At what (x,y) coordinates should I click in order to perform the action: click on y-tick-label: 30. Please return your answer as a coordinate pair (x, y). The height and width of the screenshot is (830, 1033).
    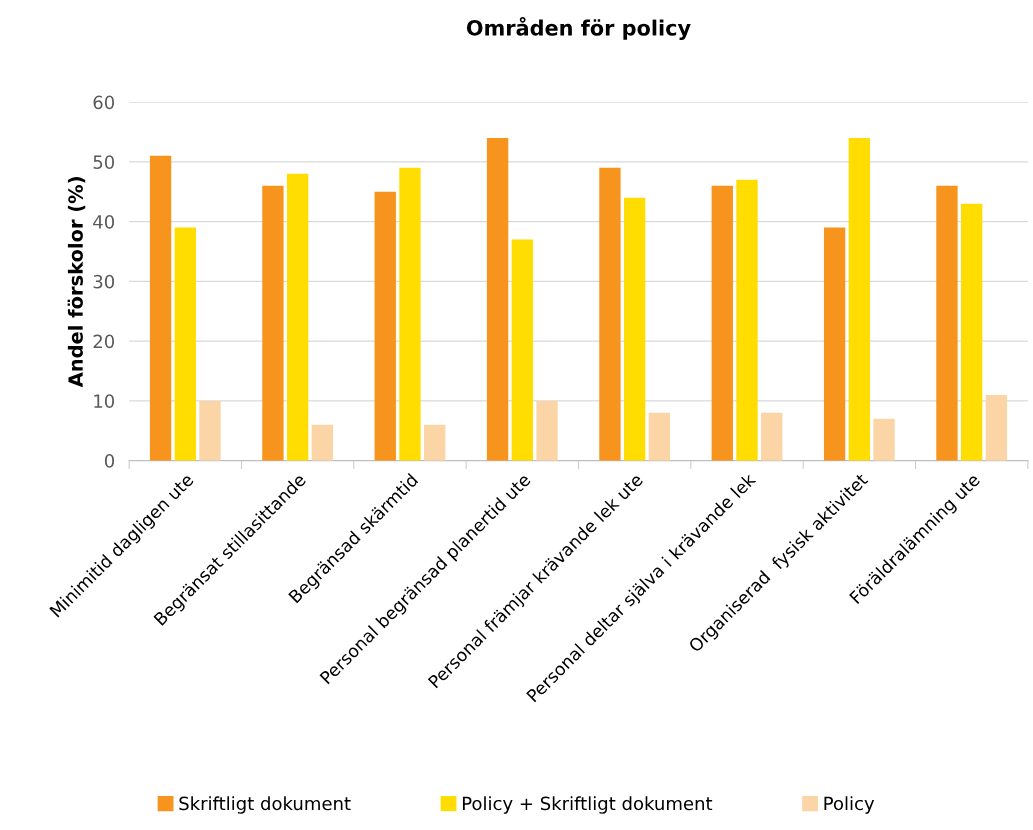
    Looking at the image, I should click on (104, 281).